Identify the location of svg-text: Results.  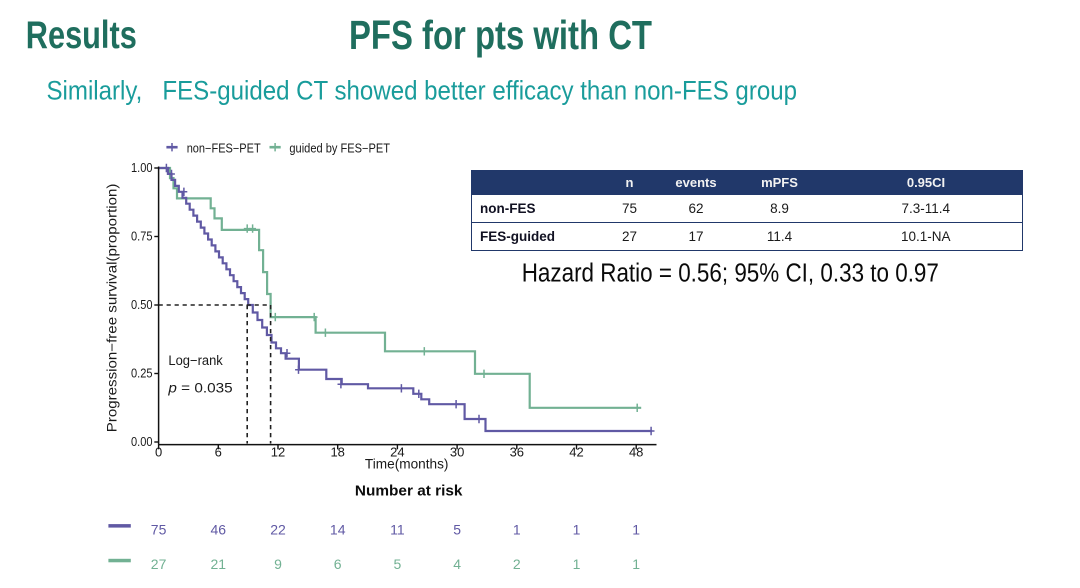
(81, 35).